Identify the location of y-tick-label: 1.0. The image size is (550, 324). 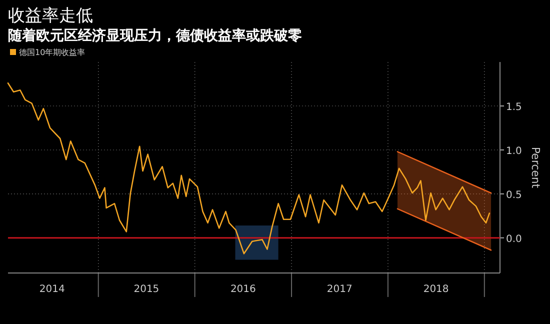
(514, 151).